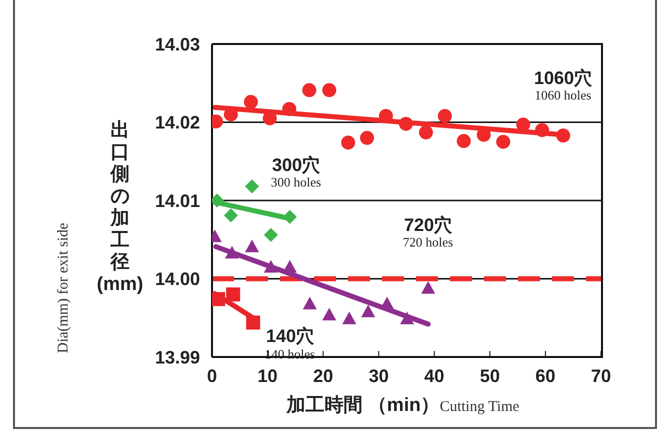  Describe the element at coordinates (177, 122) in the screenshot. I see `y-tick-label: 14.02` at that location.